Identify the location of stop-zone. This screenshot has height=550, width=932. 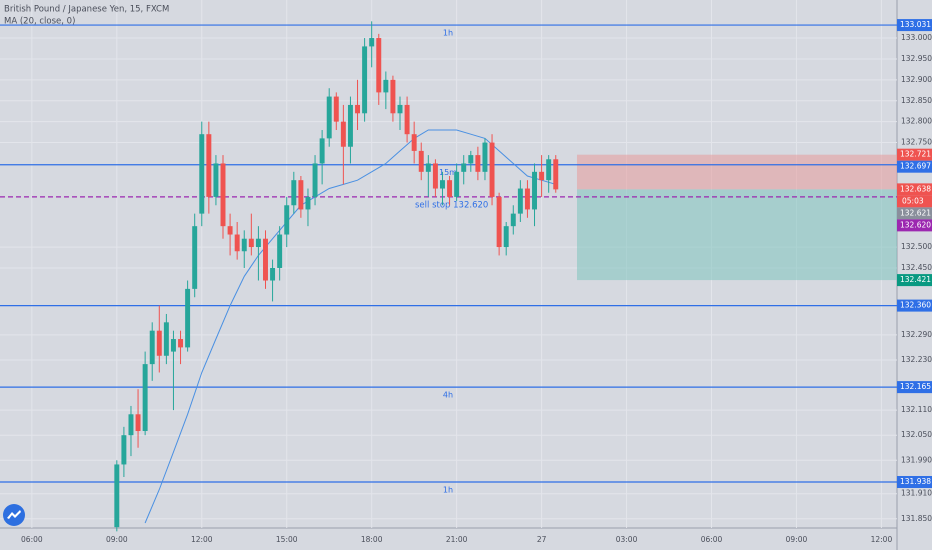
(736, 172).